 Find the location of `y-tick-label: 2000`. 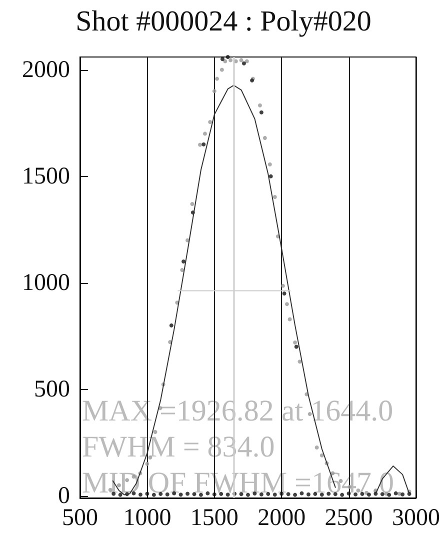

y-tick-label: 2000 is located at coordinates (46, 69).